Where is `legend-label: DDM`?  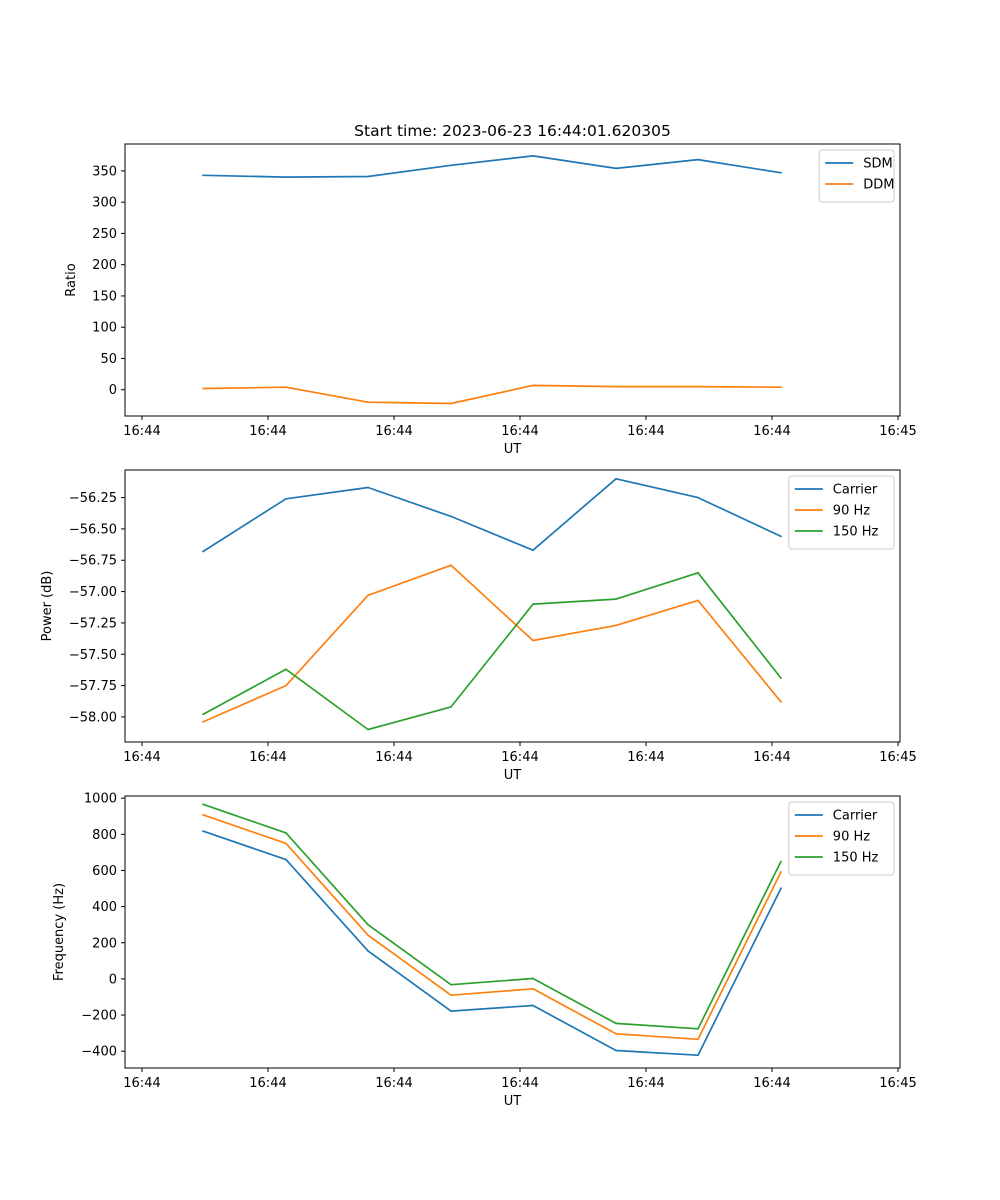 legend-label: DDM is located at coordinates (878, 185).